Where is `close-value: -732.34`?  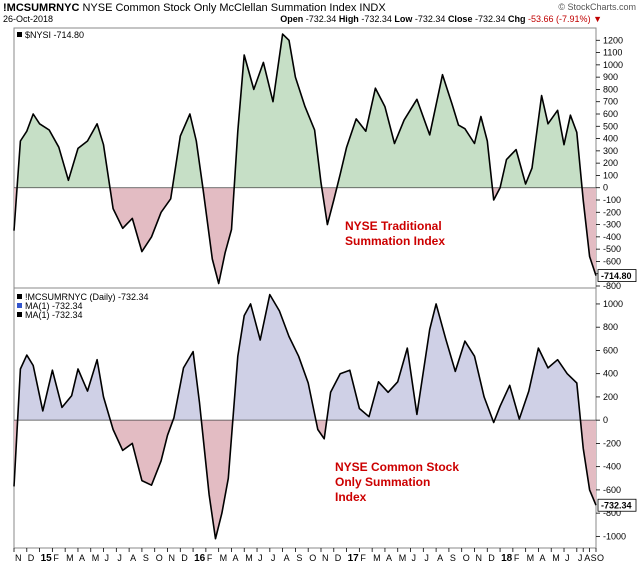
close-value: -732.34 is located at coordinates (490, 19).